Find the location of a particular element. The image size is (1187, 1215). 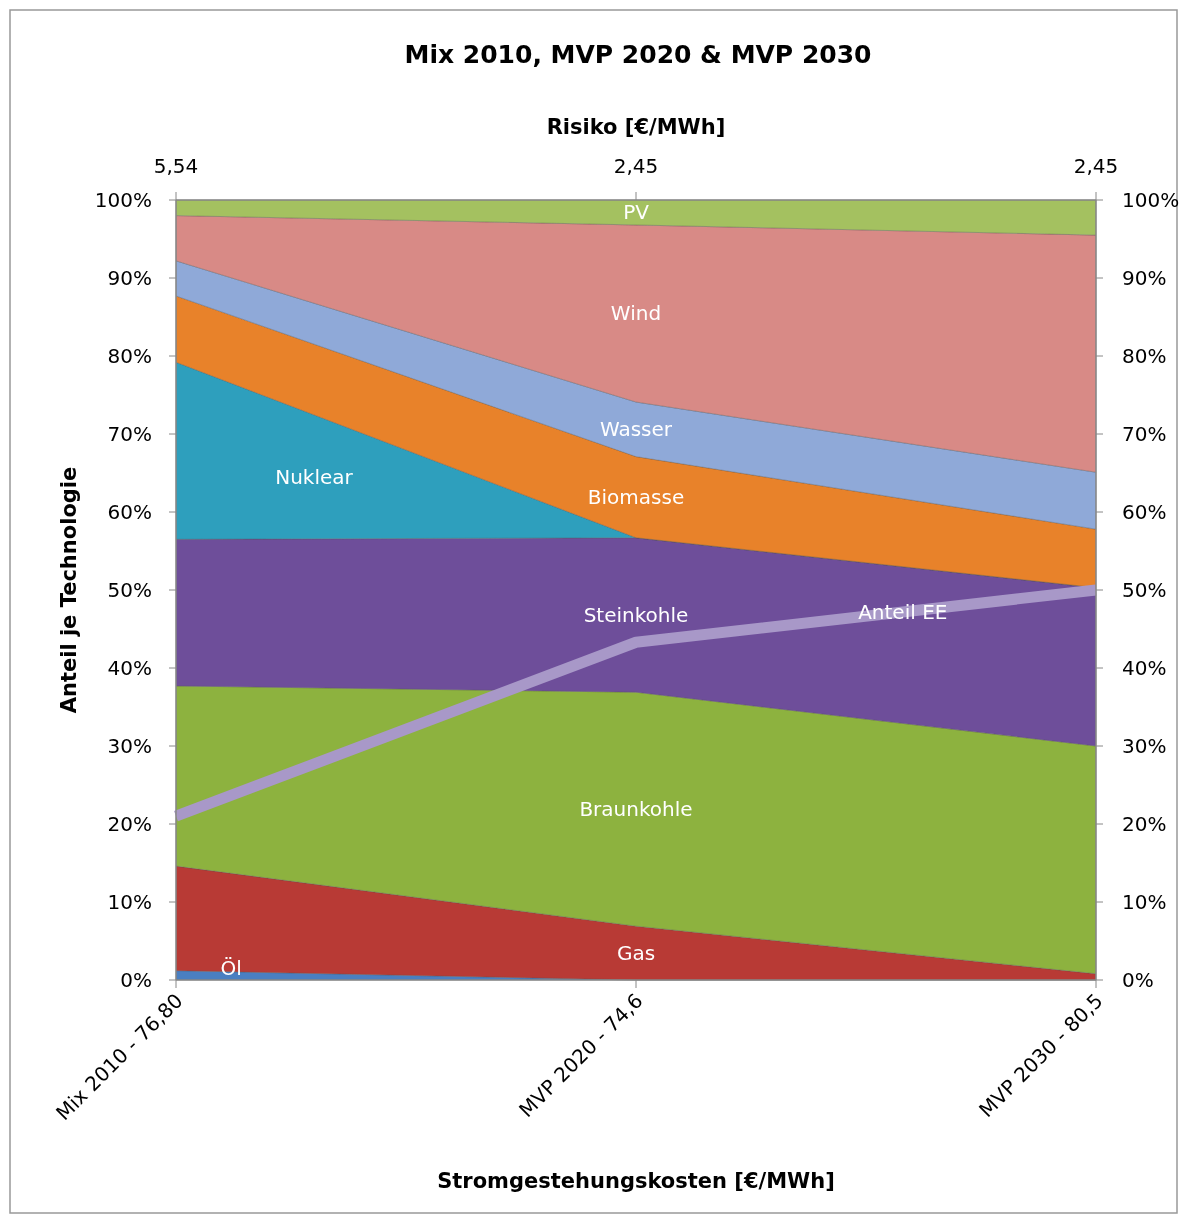

y-tick-label: 20% is located at coordinates (129, 824).